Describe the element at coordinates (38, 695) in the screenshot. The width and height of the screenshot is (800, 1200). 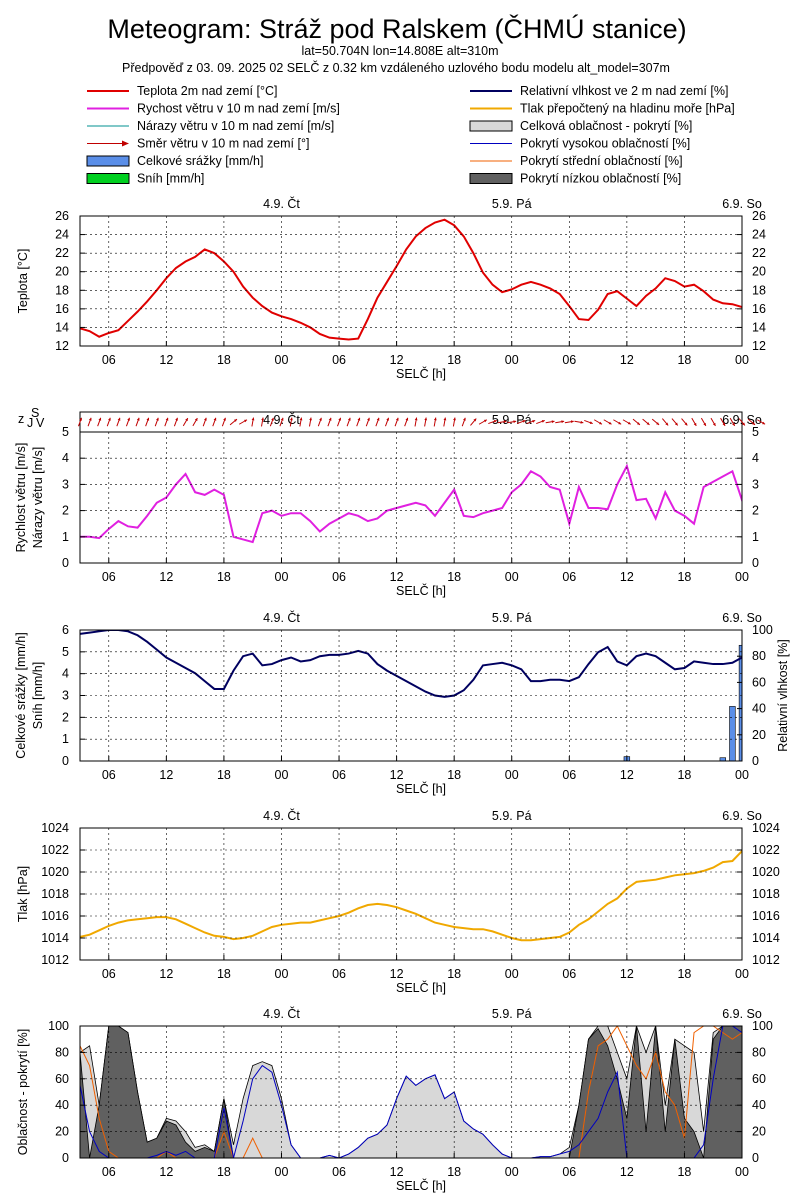
I see `ylabel2-humidity_precip: Sníh [mm/h]` at that location.